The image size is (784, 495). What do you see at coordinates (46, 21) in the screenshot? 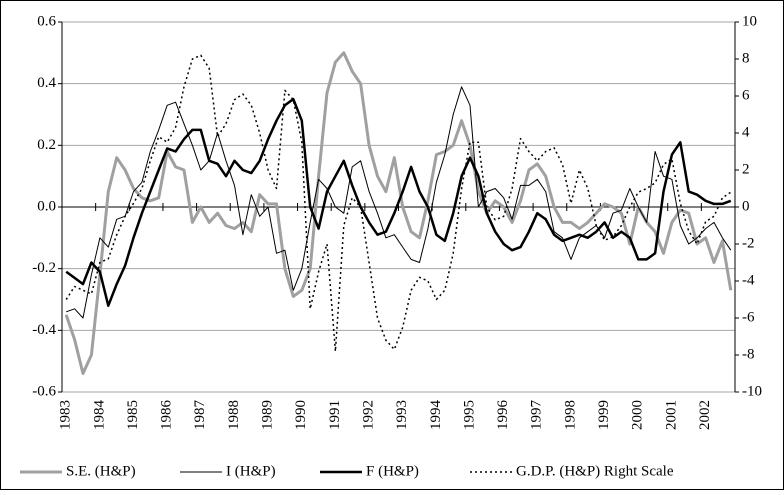
I see `y-tick-label: 0.6` at bounding box center [46, 21].